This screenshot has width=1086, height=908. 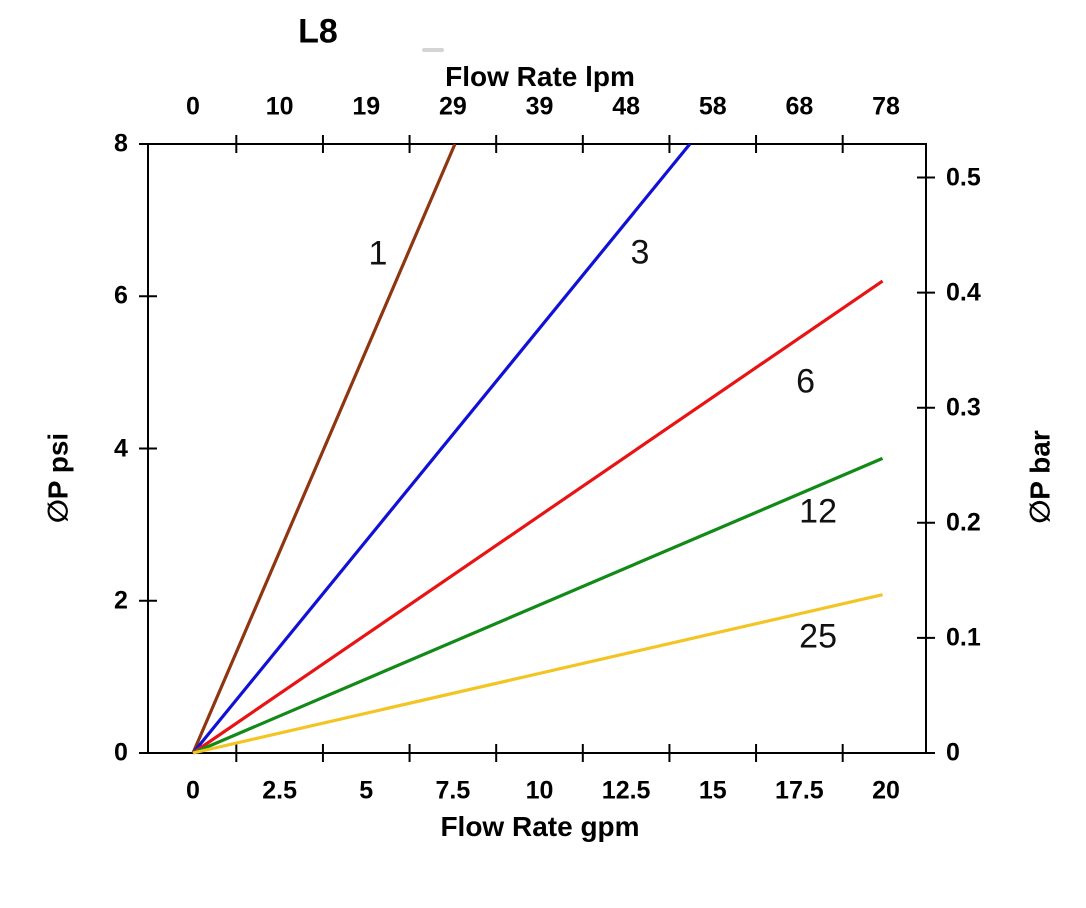 What do you see at coordinates (58, 478) in the screenshot?
I see `y-axis-left-title: ∅P psi` at bounding box center [58, 478].